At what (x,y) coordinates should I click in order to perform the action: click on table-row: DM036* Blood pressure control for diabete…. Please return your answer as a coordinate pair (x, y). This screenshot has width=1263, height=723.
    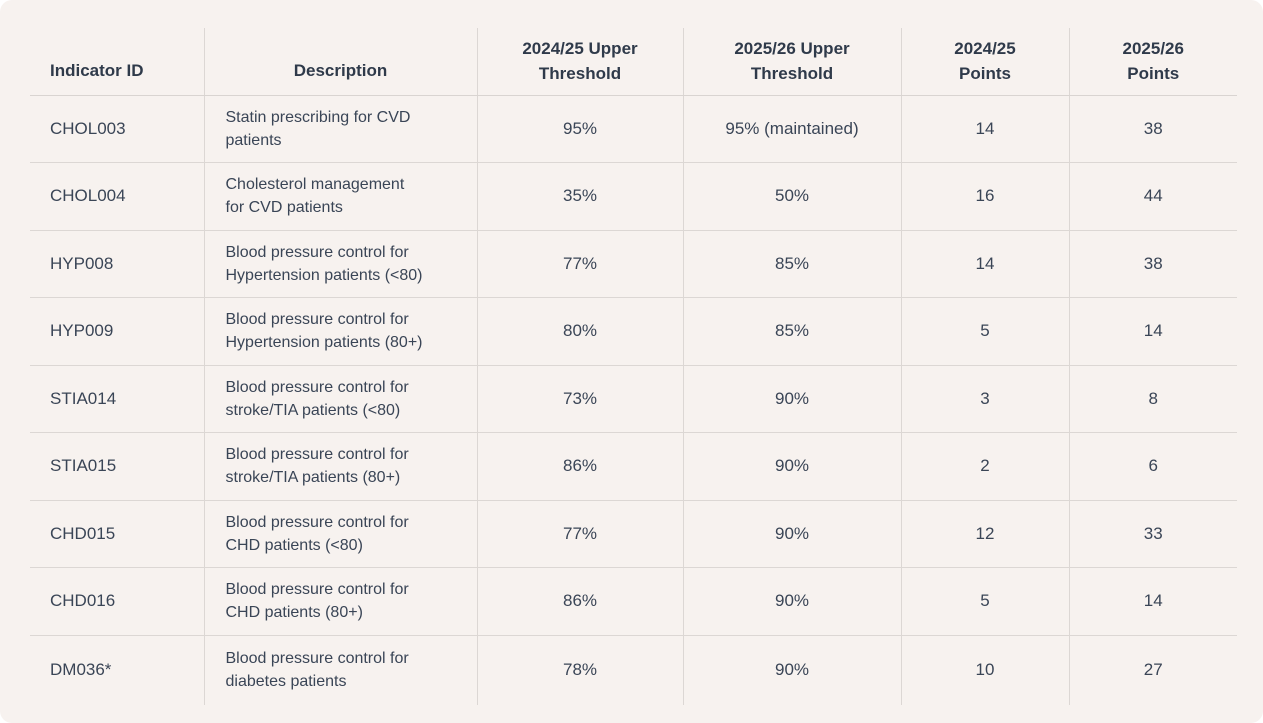
    Looking at the image, I should click on (633, 670).